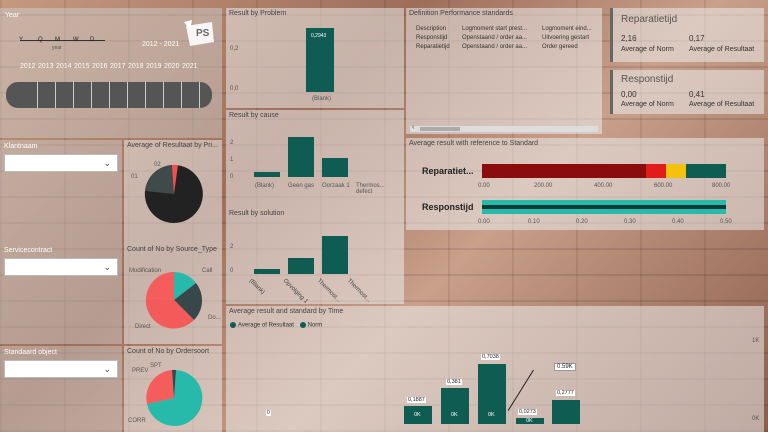 Image resolution: width=768 pixels, height=432 pixels. Describe the element at coordinates (232, 160) in the screenshot. I see `y-tick: 1` at that location.